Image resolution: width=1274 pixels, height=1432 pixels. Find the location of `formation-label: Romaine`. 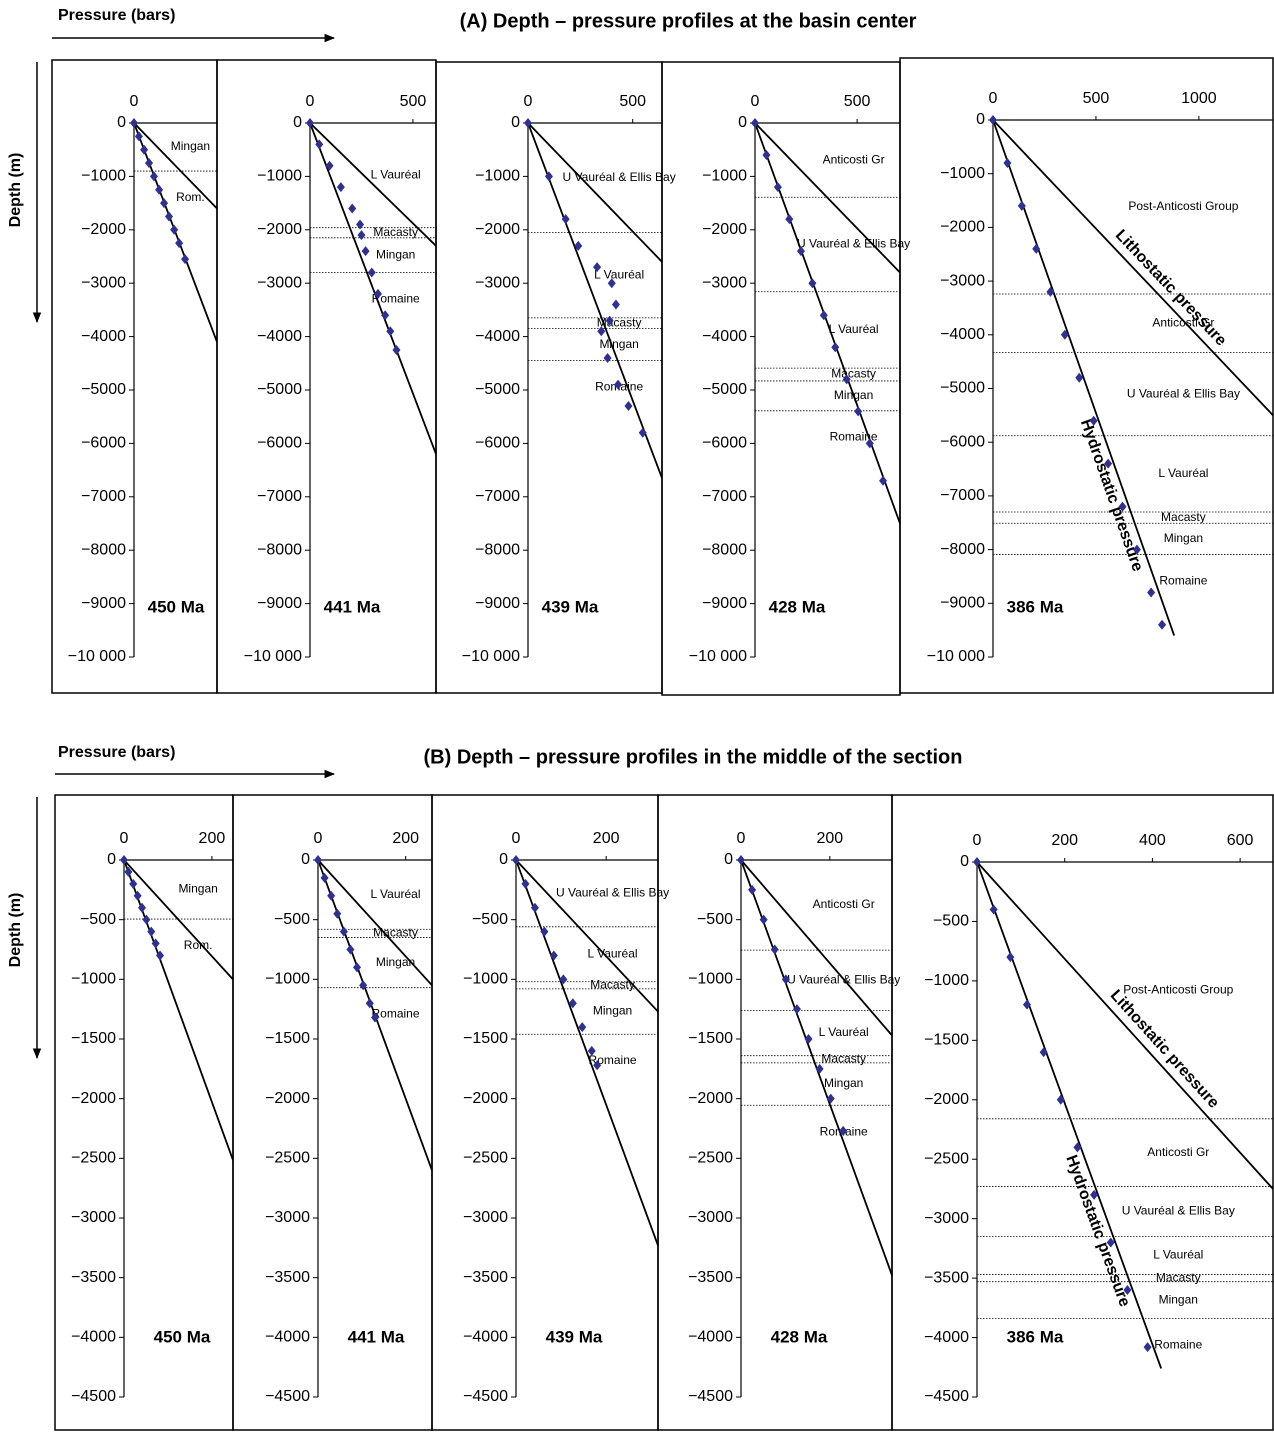

formation-label: Romaine is located at coordinates (1183, 580).